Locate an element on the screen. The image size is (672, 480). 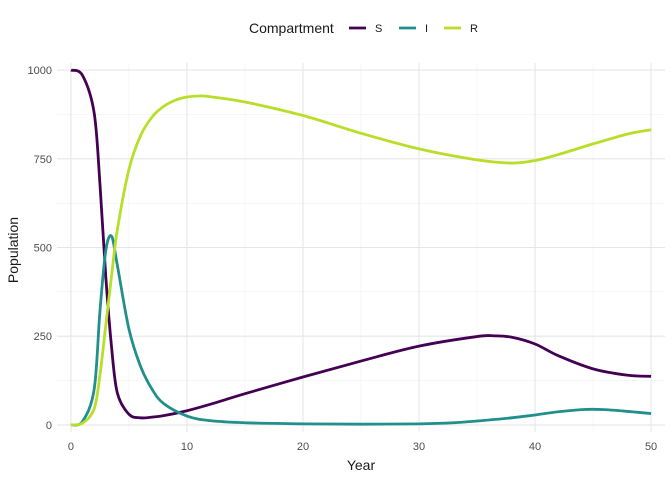
x-tick-label: 40 is located at coordinates (535, 447).